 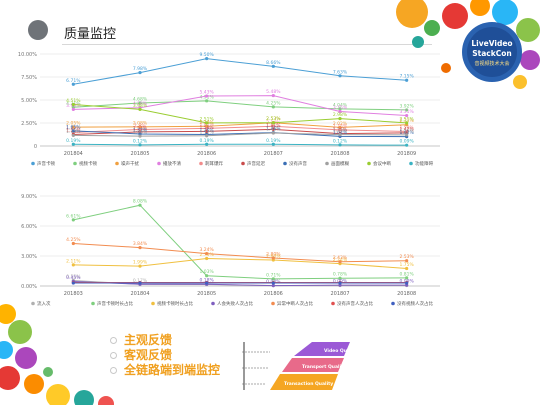 What do you see at coordinates (235, 303) in the screenshot?
I see `legend-label: 人会失败人次占比` at bounding box center [235, 303].